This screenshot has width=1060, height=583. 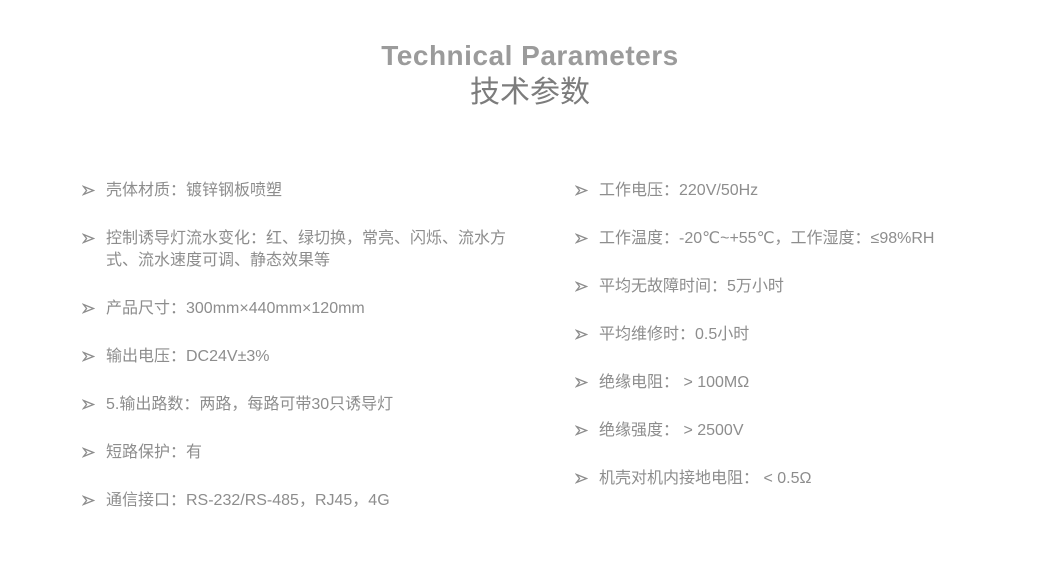 What do you see at coordinates (328, 453) in the screenshot?
I see `spec-item-short-circuit-protection: 短路保护：有` at bounding box center [328, 453].